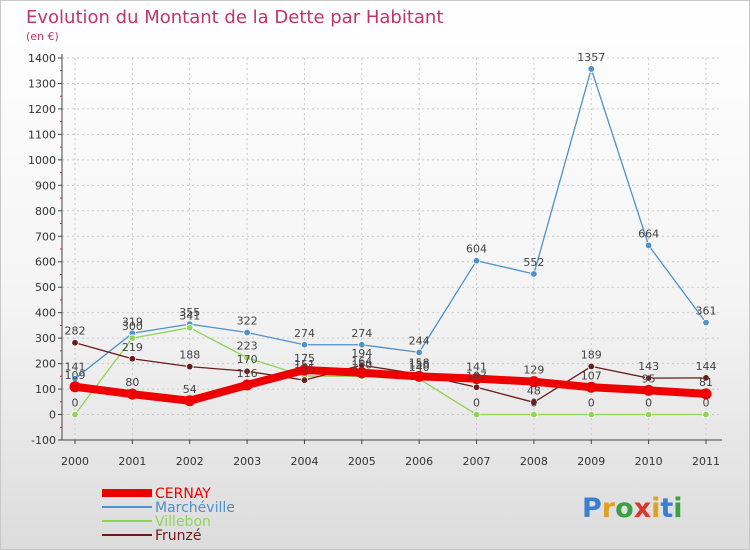 The height and width of the screenshot is (550, 750). I want to click on data-label-frunz-: 158, so click(419, 362).